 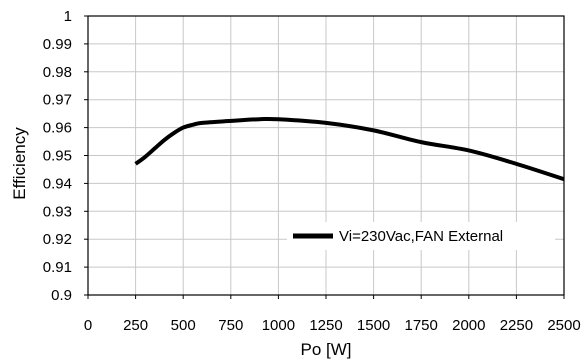 What do you see at coordinates (68, 16) in the screenshot?
I see `y-tick-label: 1` at bounding box center [68, 16].